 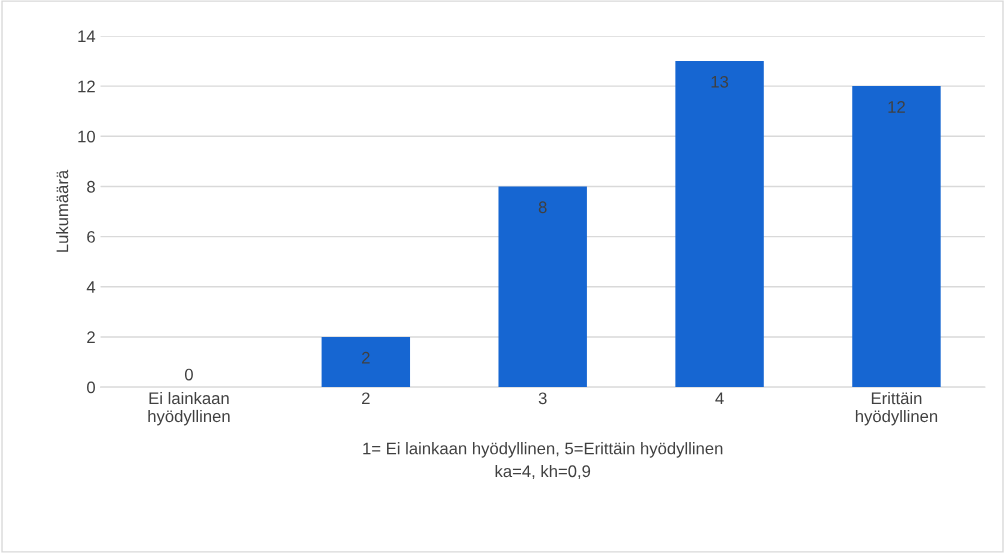 I want to click on y-tick-label: 10, so click(x=86, y=136).